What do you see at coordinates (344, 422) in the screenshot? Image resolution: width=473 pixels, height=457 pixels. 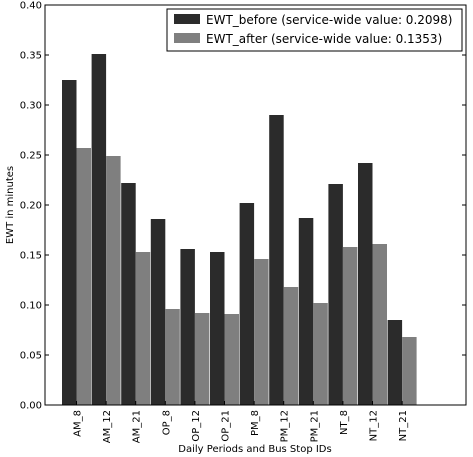 I see `x-tick-label: NT_8` at bounding box center [344, 422].